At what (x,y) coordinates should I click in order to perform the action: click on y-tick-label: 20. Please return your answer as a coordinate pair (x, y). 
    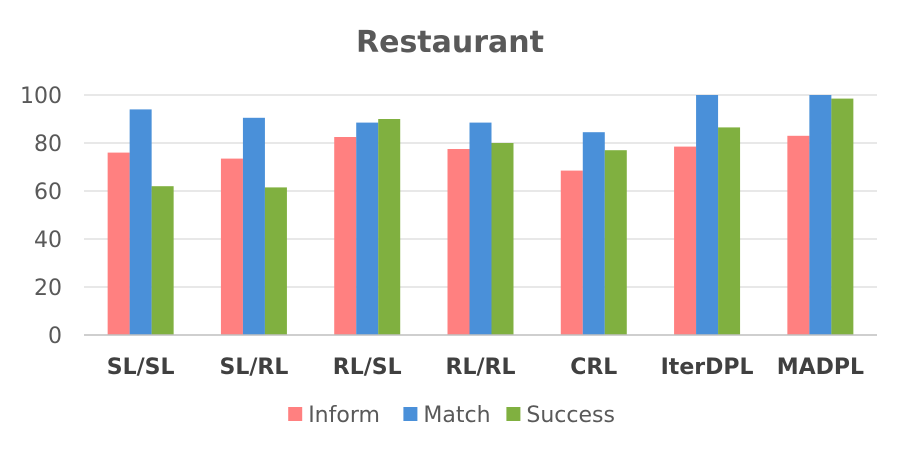
    Looking at the image, I should click on (48, 288).